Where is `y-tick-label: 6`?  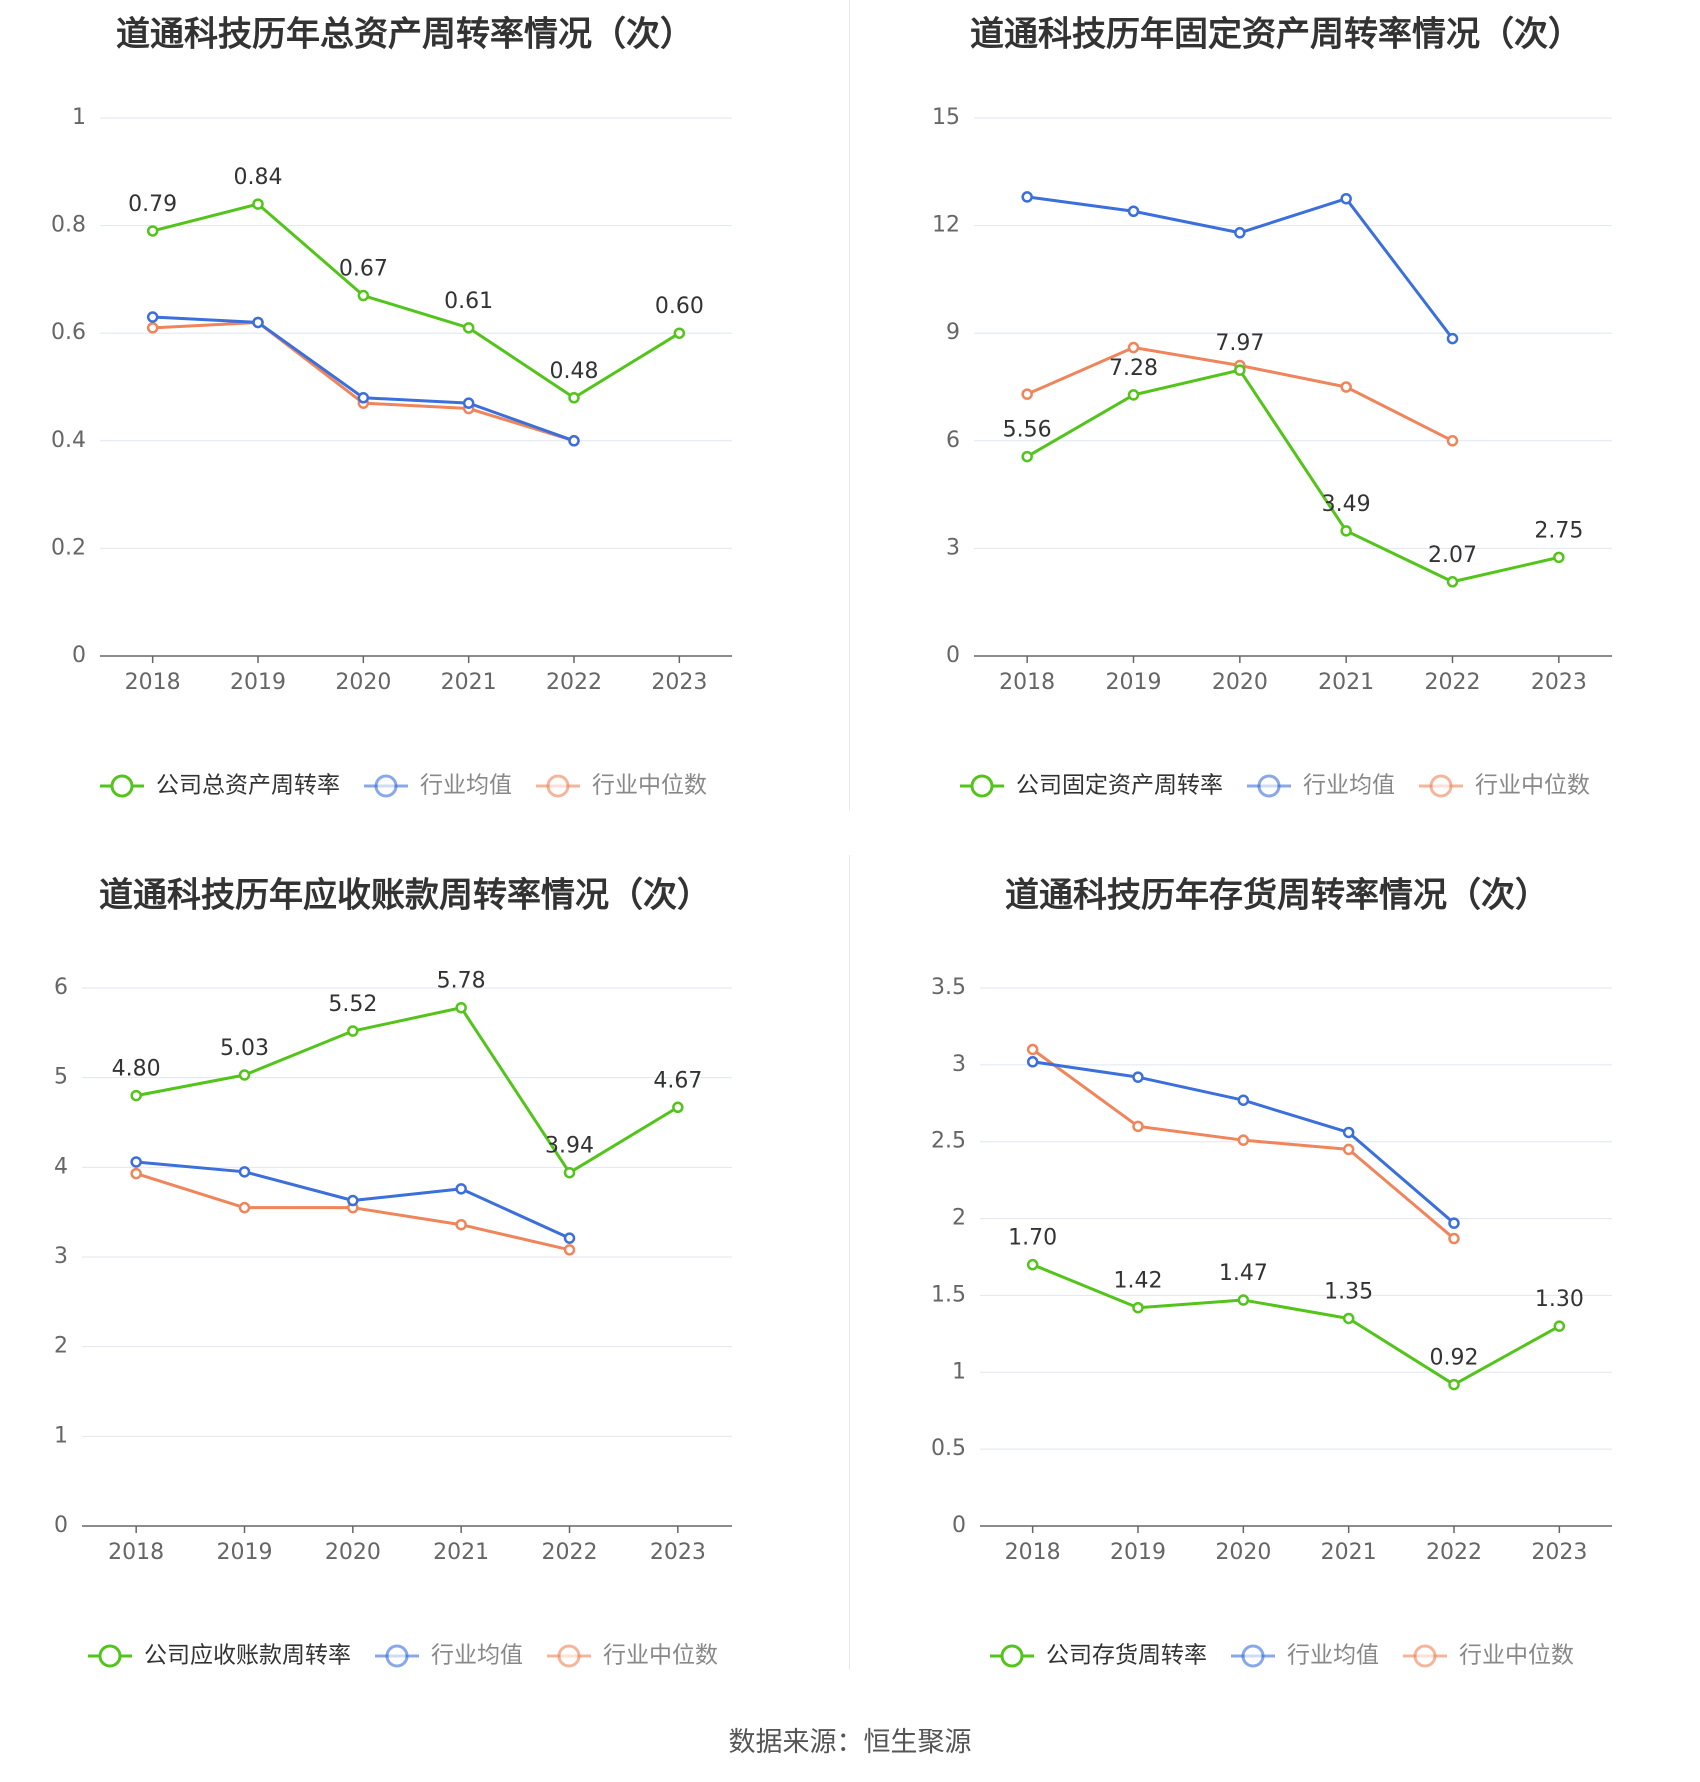 y-tick-label: 6 is located at coordinates (953, 440).